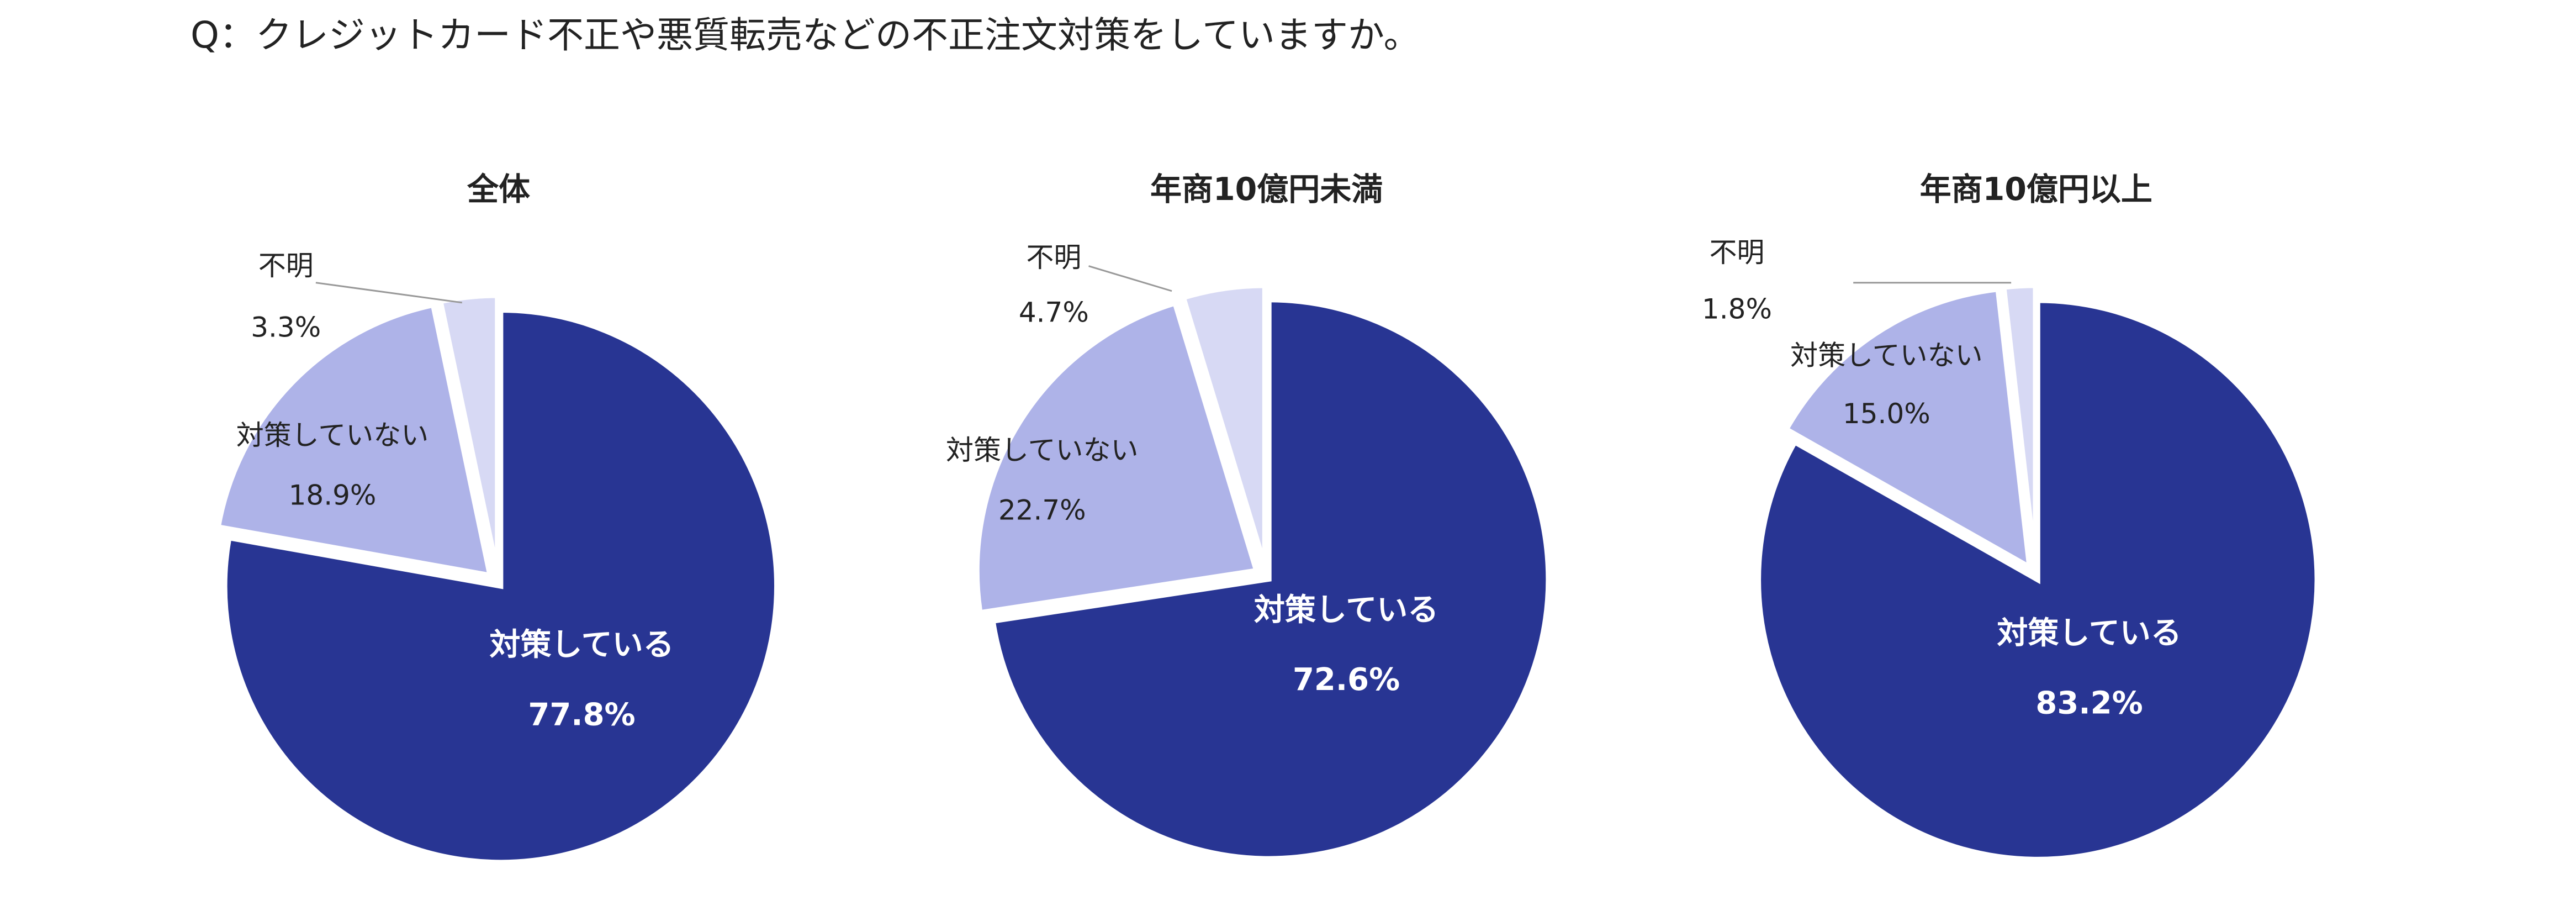  I want to click on slice-value-label: 1.8%, so click(1737, 309).